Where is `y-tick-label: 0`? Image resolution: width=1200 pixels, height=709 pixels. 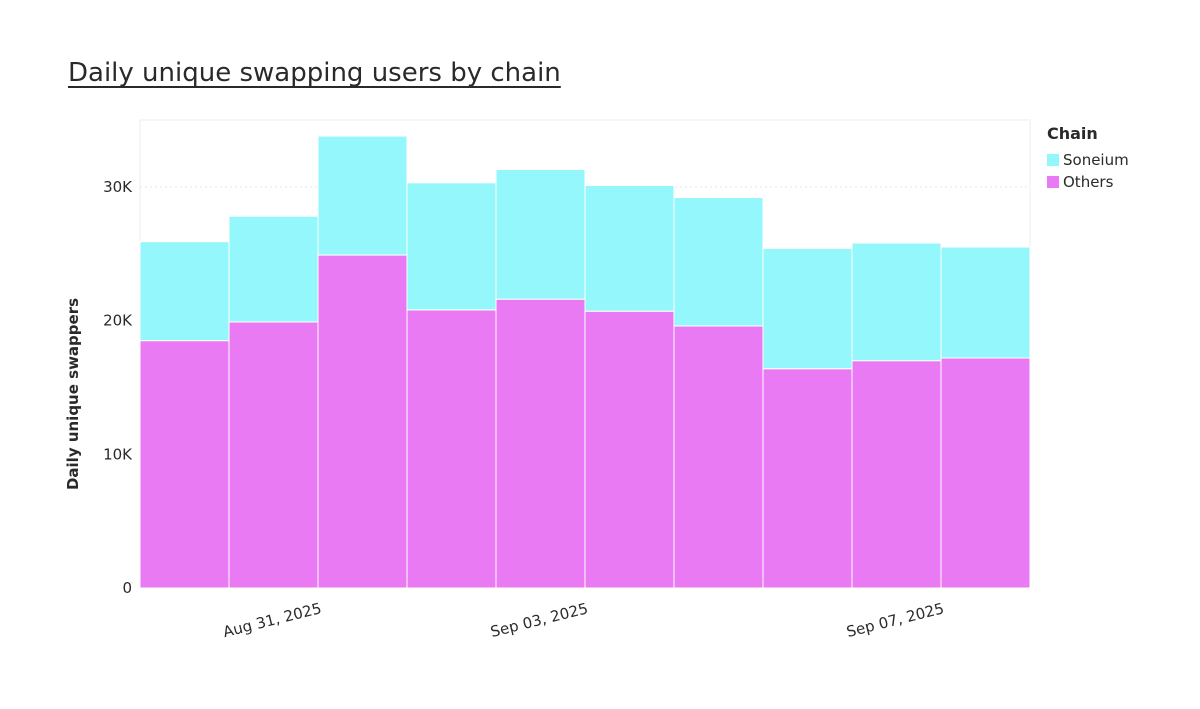 y-tick-label: 0 is located at coordinates (127, 588).